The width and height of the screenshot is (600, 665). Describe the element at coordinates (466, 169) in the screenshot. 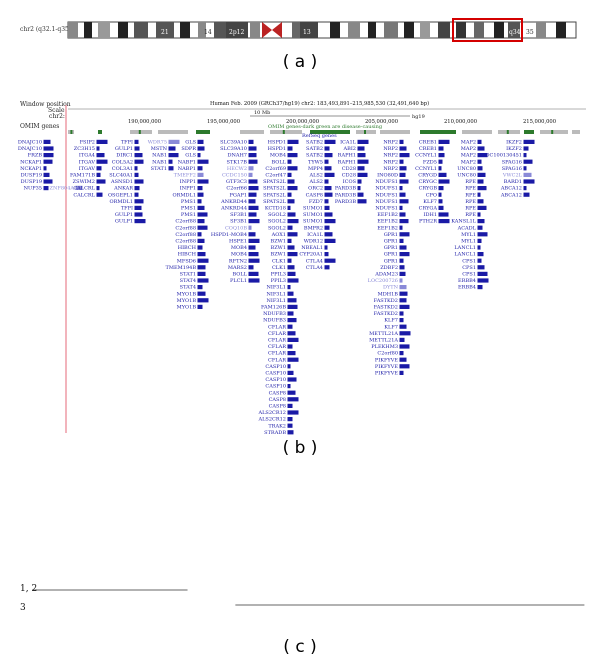

I see `gene-label: UNC80` at that location.